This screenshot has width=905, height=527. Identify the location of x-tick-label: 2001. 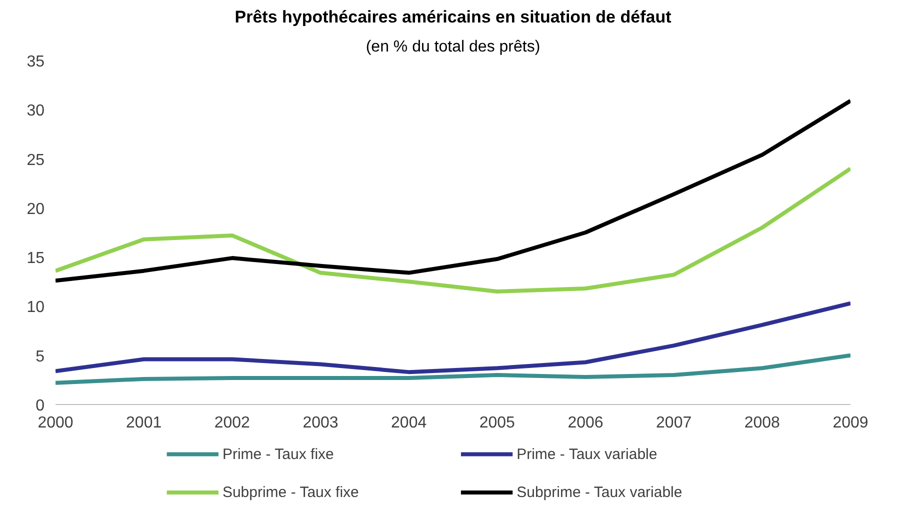
(144, 423).